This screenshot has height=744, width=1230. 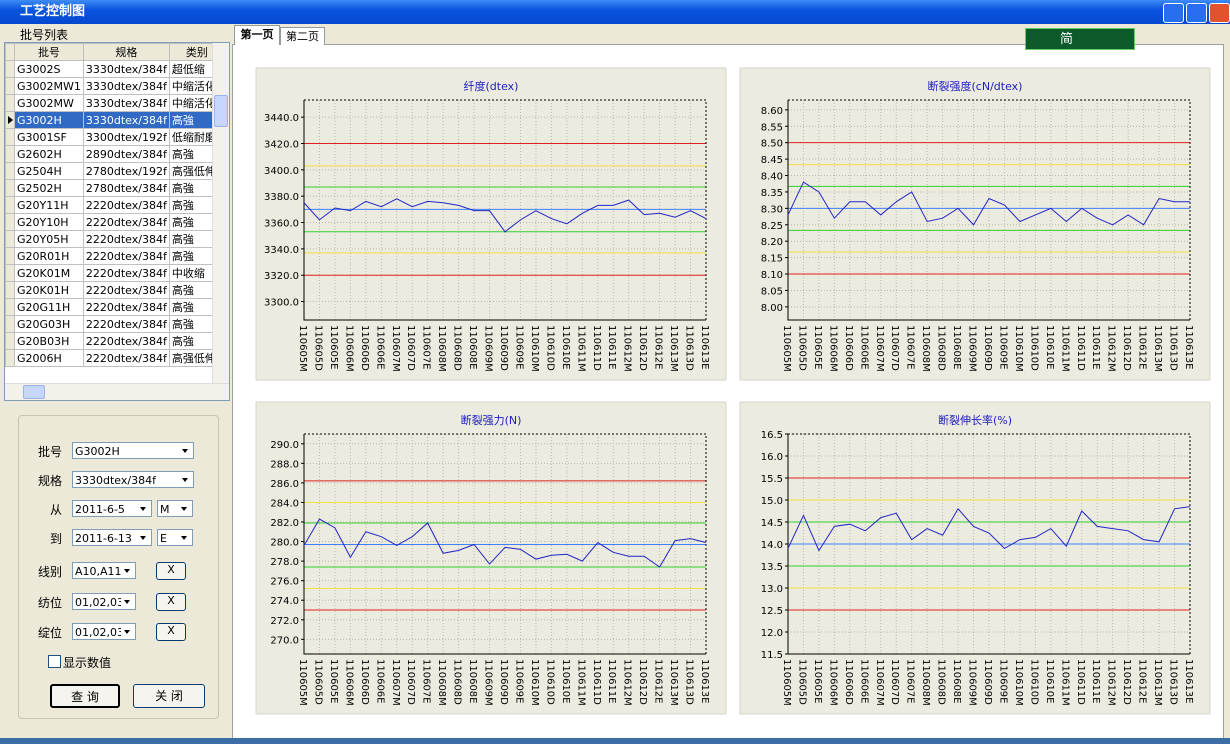 What do you see at coordinates (85, 696) in the screenshot?
I see `query-button: 查 询` at bounding box center [85, 696].